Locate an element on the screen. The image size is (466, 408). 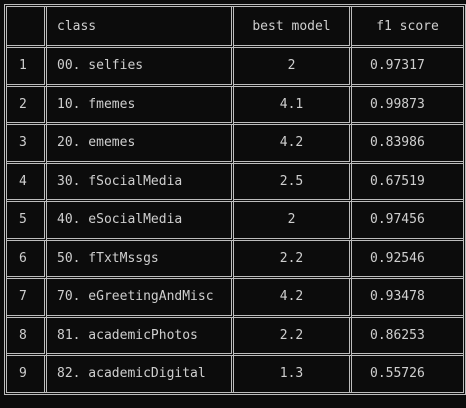
row-class: 00. selfies is located at coordinates (140, 67).